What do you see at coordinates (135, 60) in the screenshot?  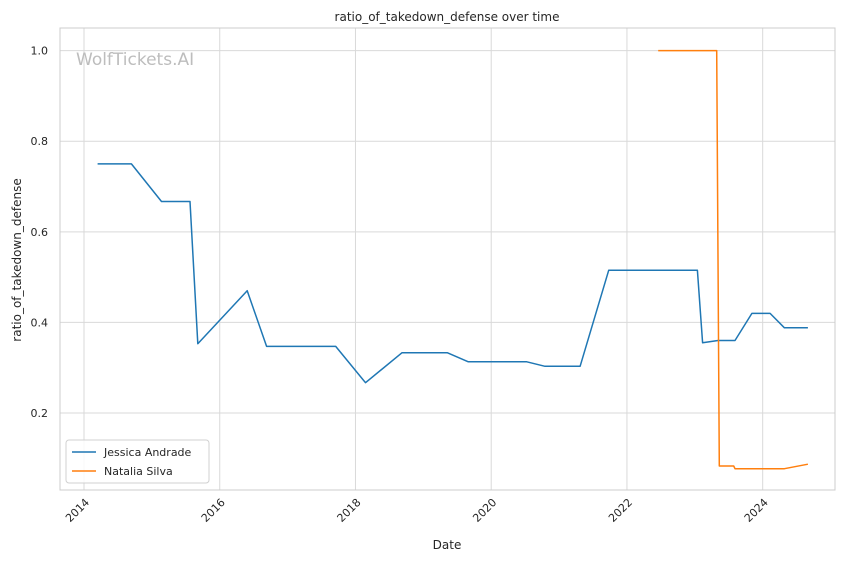 I see `watermark: WolfTickets.AI` at bounding box center [135, 60].